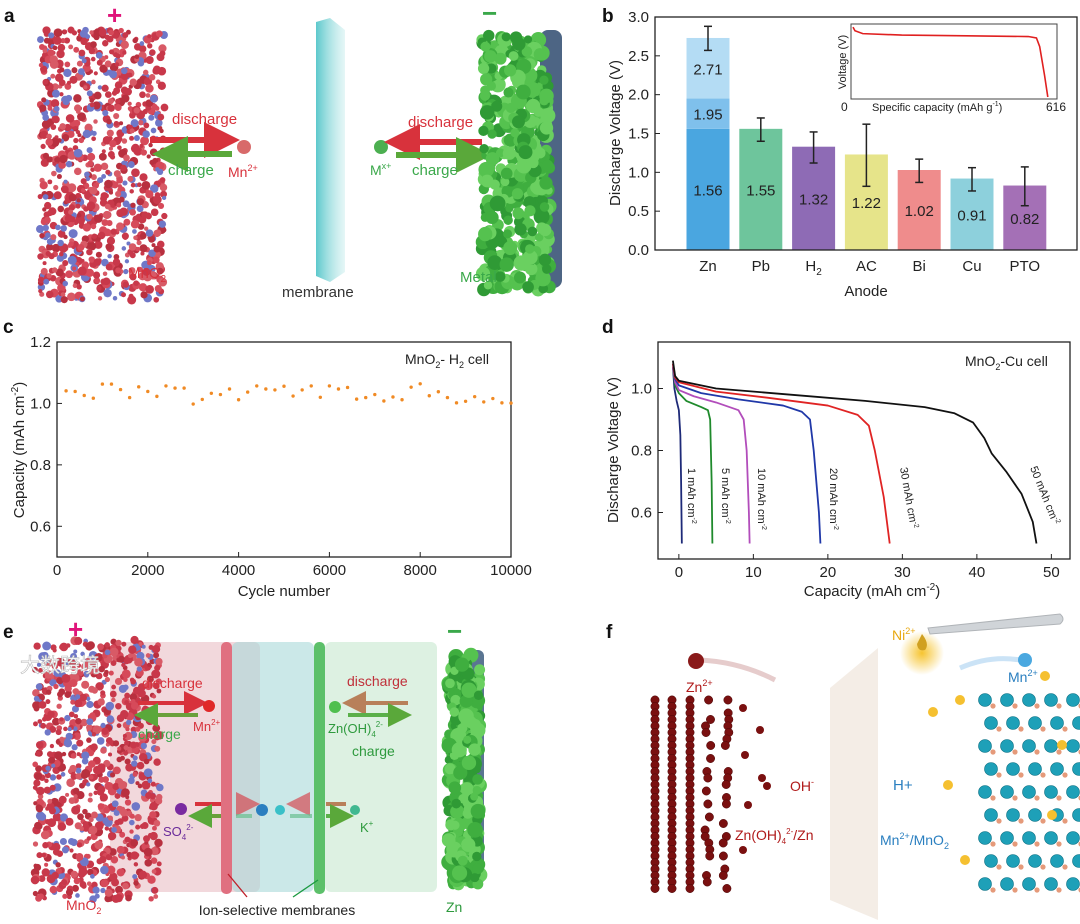  Describe the element at coordinates (813, 199) in the screenshot. I see `bar-value-label: 1.32` at that location.